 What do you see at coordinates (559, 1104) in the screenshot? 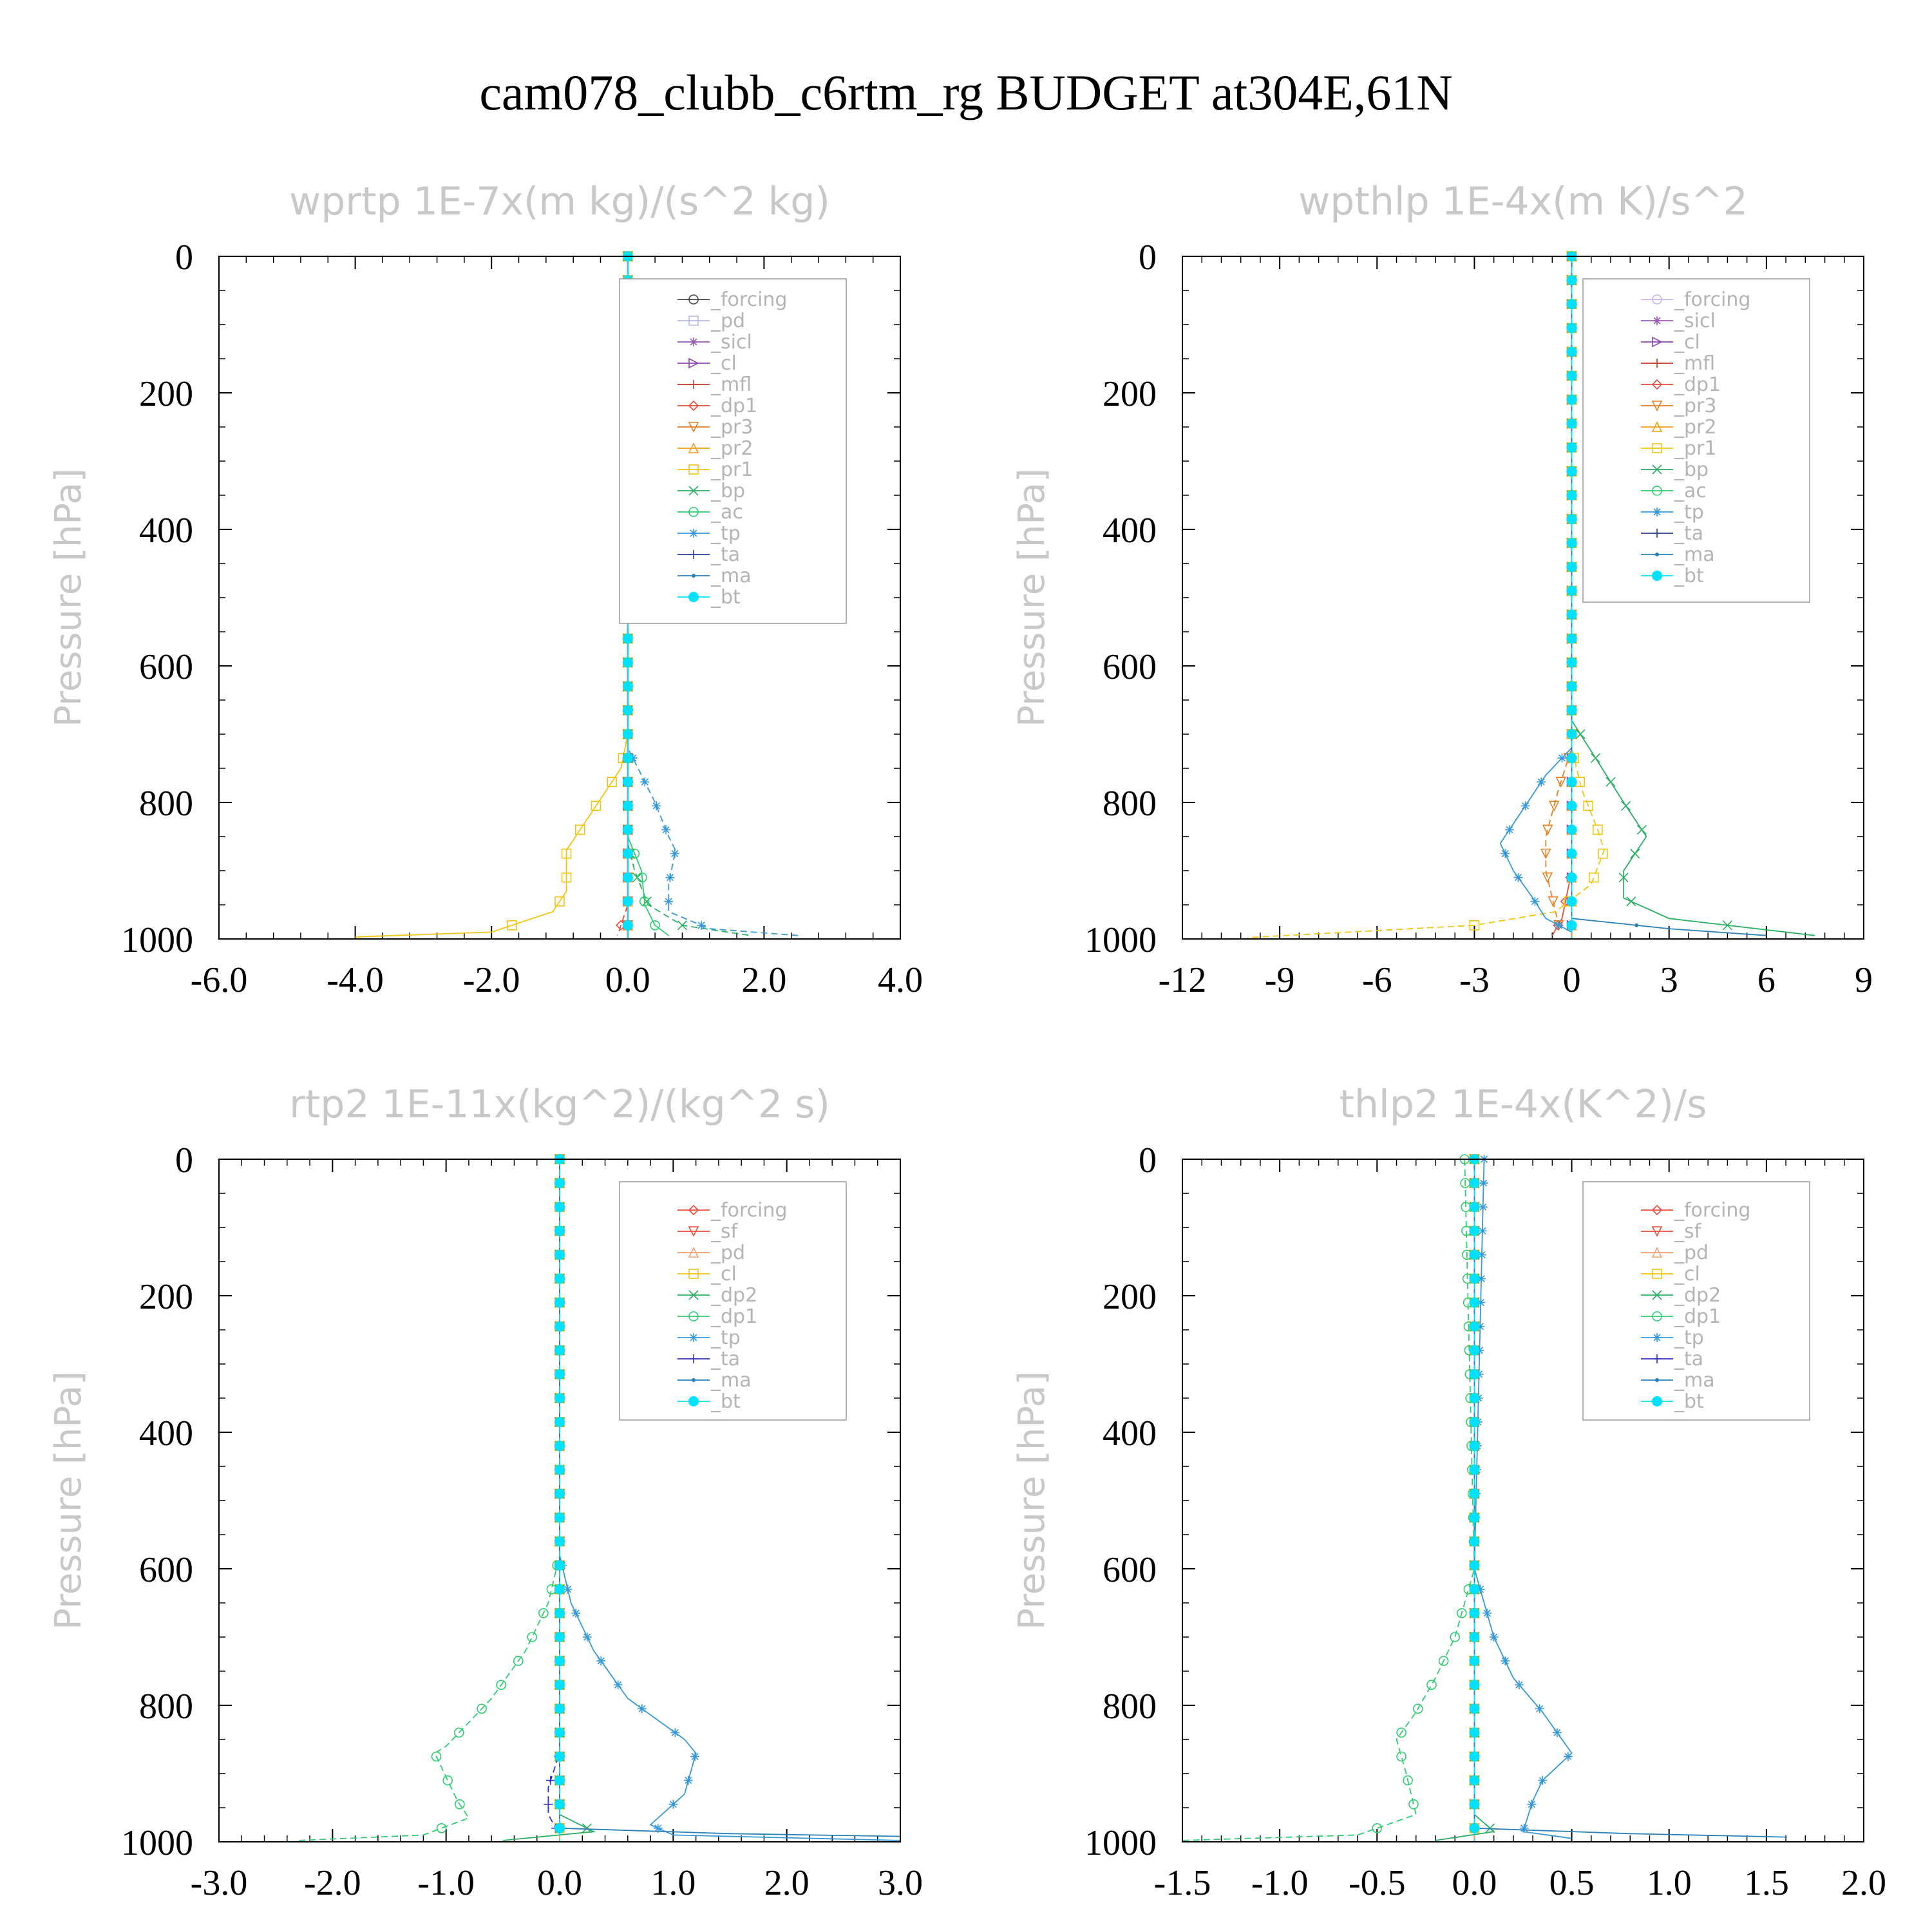
I see `panel-title: rtp2 1E-11x(kg^2)/(kg^2 s)` at bounding box center [559, 1104].